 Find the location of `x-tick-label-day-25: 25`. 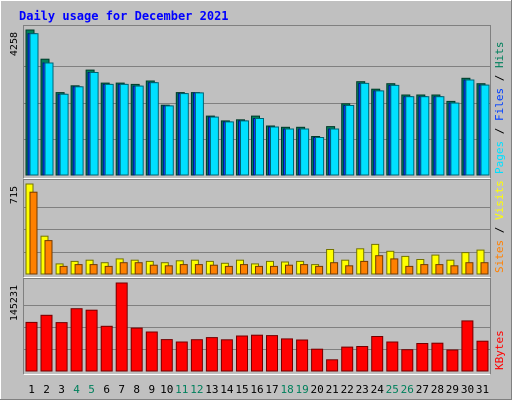

x-tick-label-day-25: 25 is located at coordinates (392, 389).